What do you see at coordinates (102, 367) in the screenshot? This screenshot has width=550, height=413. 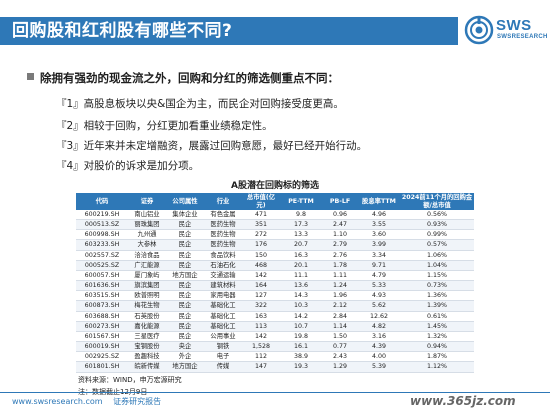 I see `table-cell: 601801.SH` at bounding box center [102, 367].